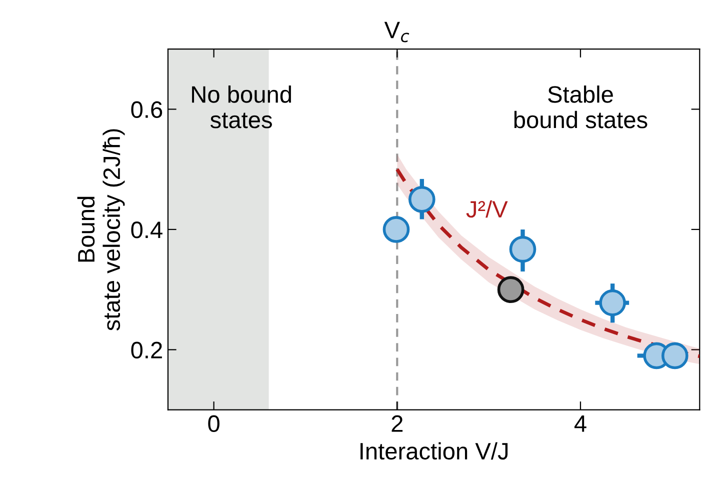 The image size is (707, 501). What do you see at coordinates (397, 32) in the screenshot?
I see `ref-line-label: V$_{c}$` at bounding box center [397, 32].